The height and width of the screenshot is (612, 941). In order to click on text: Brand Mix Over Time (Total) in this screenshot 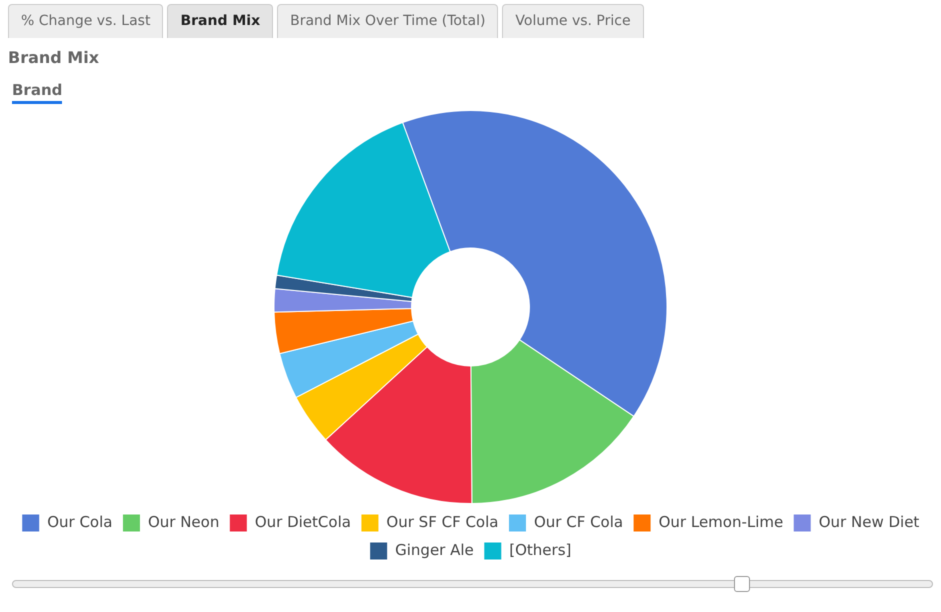, I will do `click(387, 21)`.